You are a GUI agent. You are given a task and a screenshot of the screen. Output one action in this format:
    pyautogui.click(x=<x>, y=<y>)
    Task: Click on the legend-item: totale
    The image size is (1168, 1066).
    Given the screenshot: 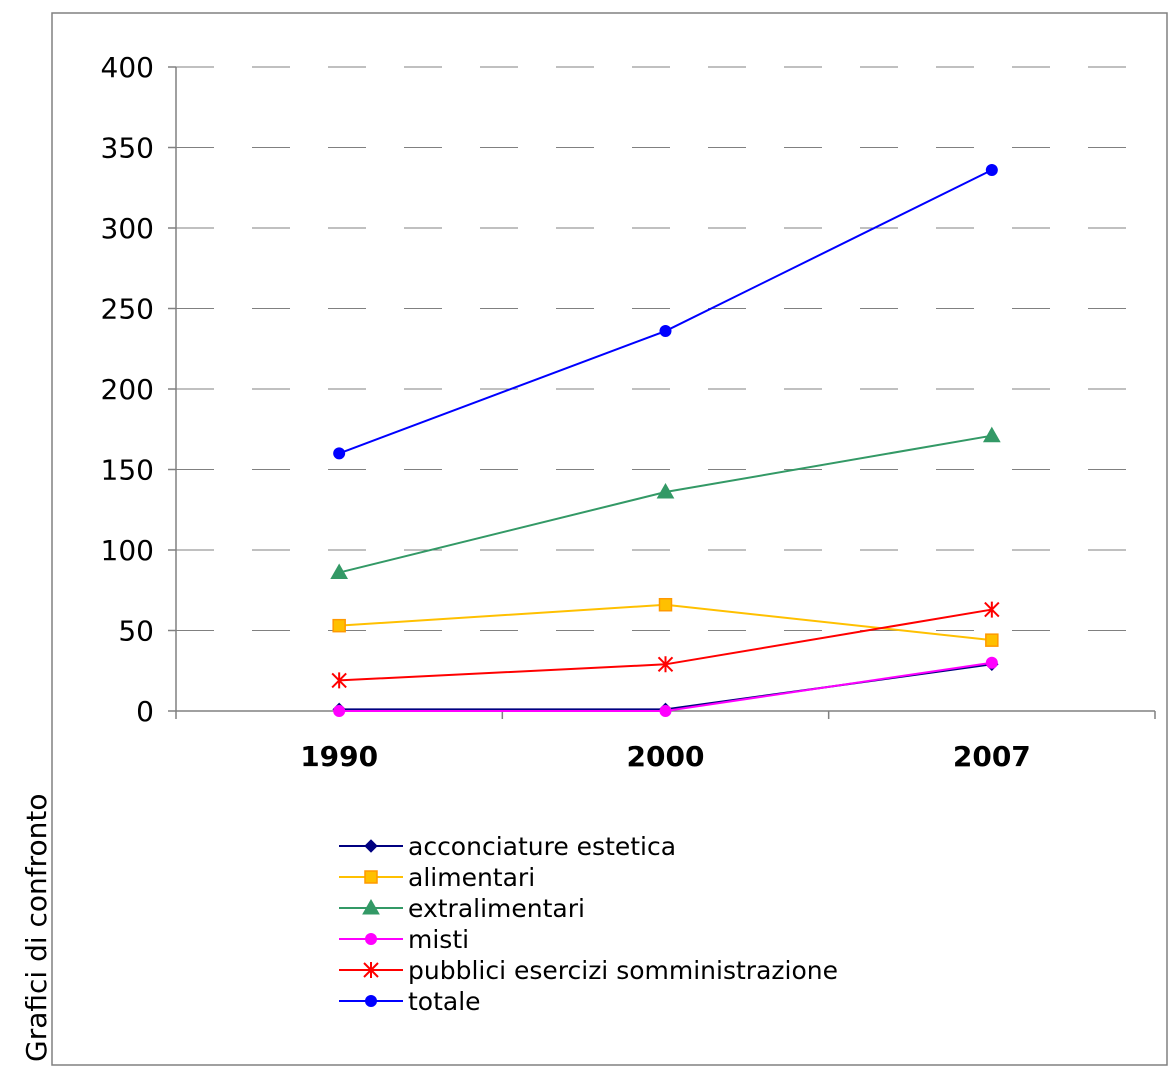 What is the action you would take?
    pyautogui.click(x=410, y=1001)
    